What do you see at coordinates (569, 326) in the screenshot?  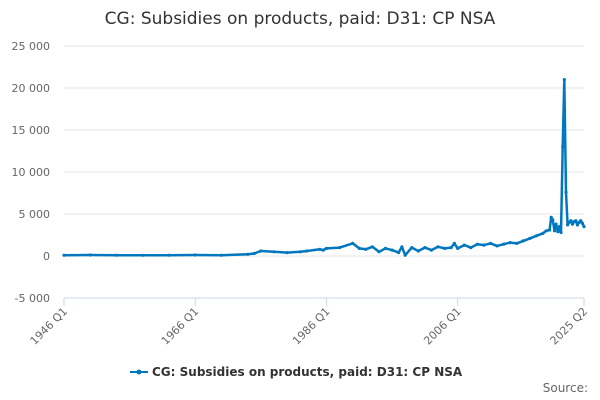 I see `x-tick-label: 2025 Q2` at bounding box center [569, 326].